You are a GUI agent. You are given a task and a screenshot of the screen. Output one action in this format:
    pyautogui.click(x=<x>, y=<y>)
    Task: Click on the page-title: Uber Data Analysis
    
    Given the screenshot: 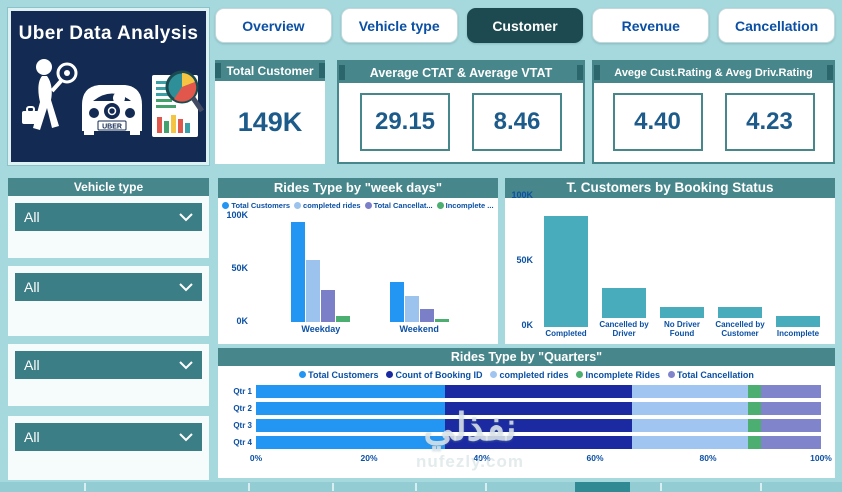 What is the action you would take?
    pyautogui.click(x=108, y=33)
    